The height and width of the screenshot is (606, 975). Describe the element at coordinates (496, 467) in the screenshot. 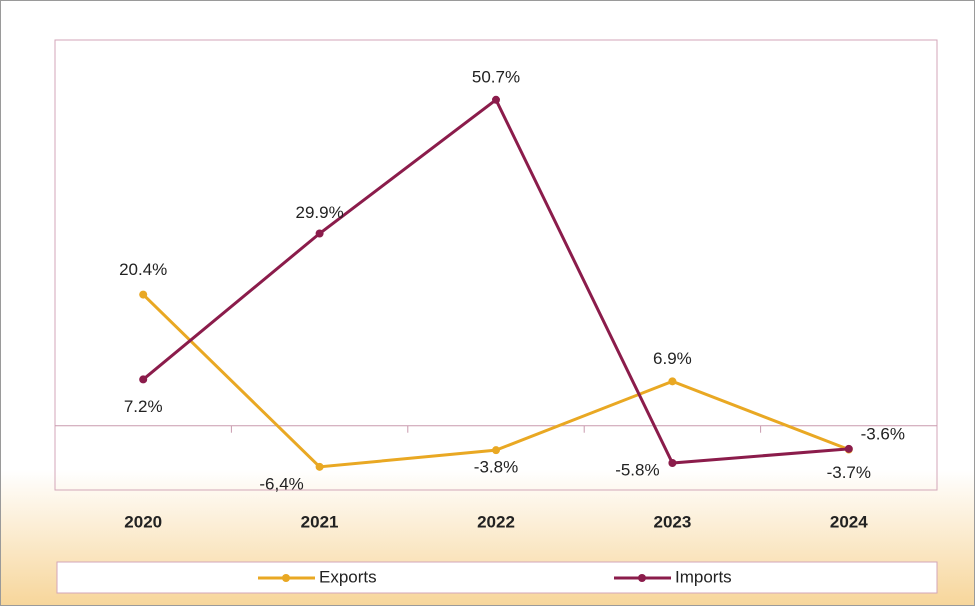

I see `data-label: -3.8%` at that location.